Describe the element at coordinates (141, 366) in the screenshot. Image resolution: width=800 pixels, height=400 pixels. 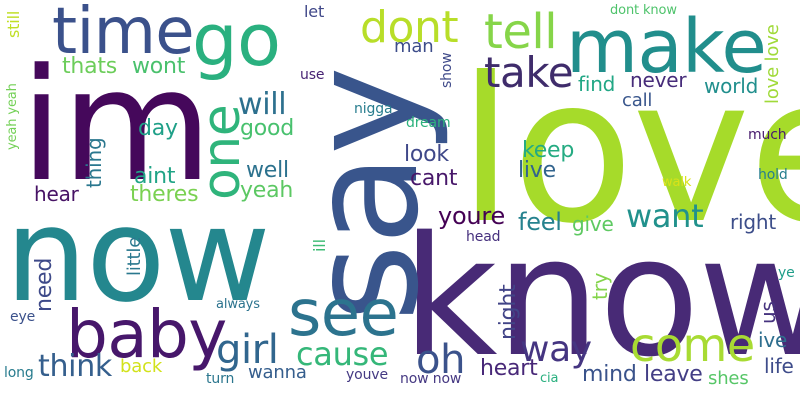
I see `word-back: back` at that location.